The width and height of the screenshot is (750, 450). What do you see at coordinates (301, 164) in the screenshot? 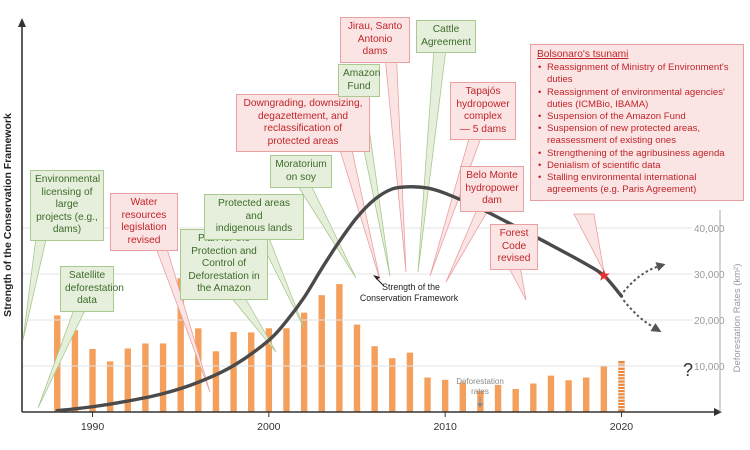
I see `annotation-line: Moratorium` at bounding box center [301, 164].